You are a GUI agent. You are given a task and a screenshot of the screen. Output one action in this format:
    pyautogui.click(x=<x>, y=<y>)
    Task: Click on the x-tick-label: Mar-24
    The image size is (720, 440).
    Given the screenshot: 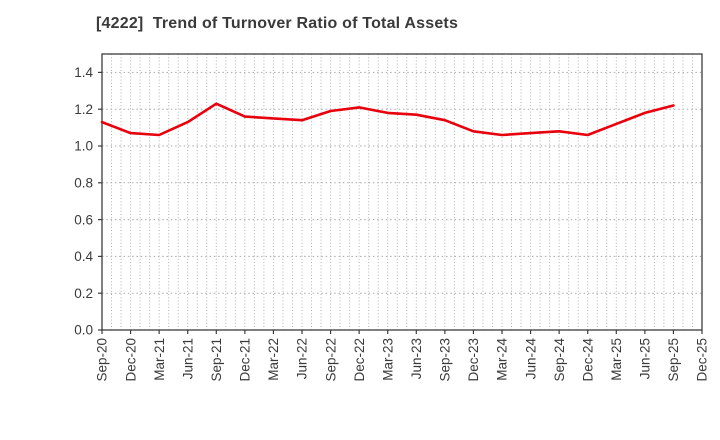 What is the action you would take?
    pyautogui.click(x=502, y=359)
    